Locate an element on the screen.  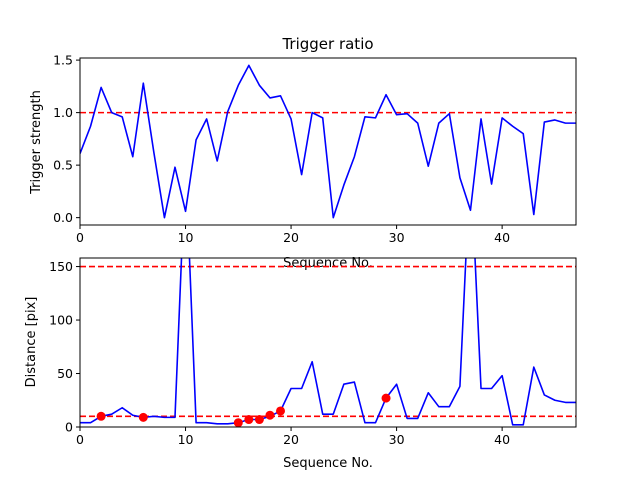
y-tick-label: 0 is located at coordinates (69, 427).